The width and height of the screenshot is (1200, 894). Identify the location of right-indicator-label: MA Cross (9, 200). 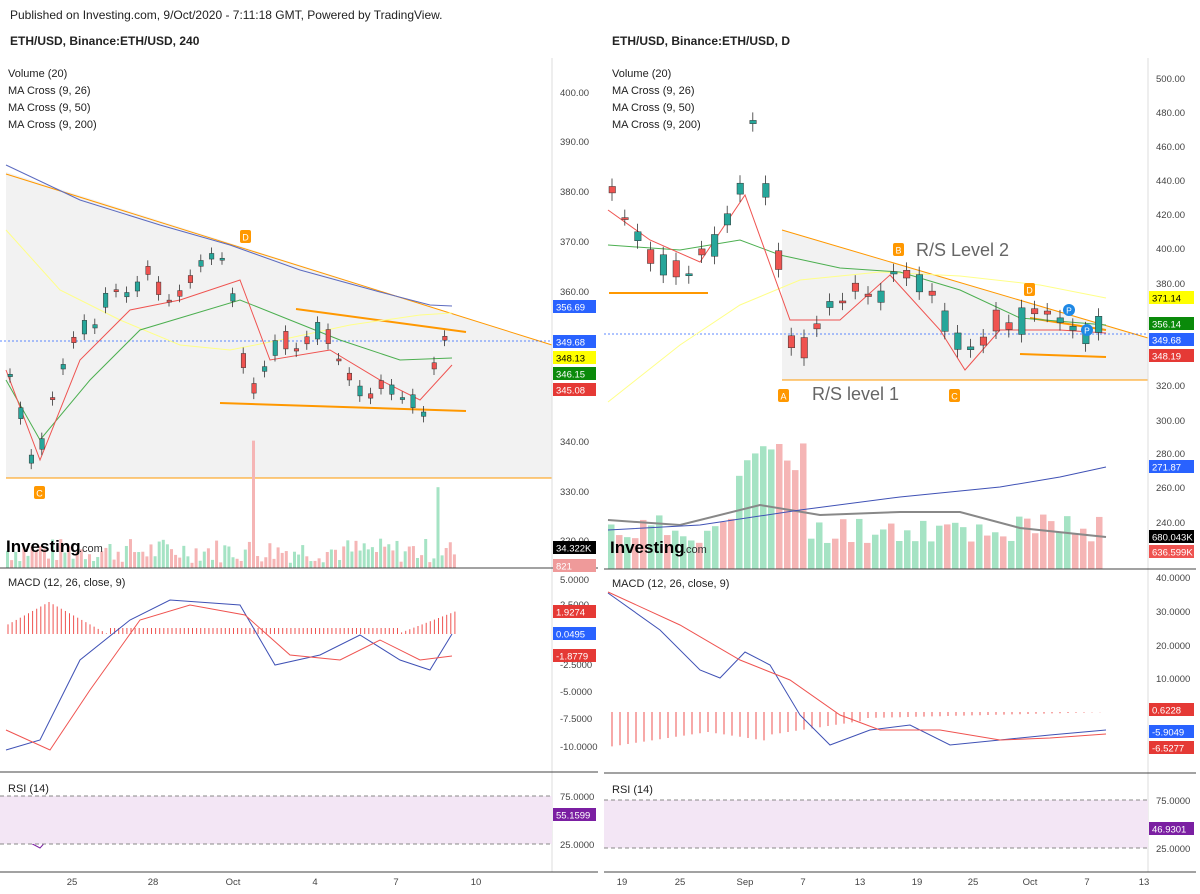
(656, 125).